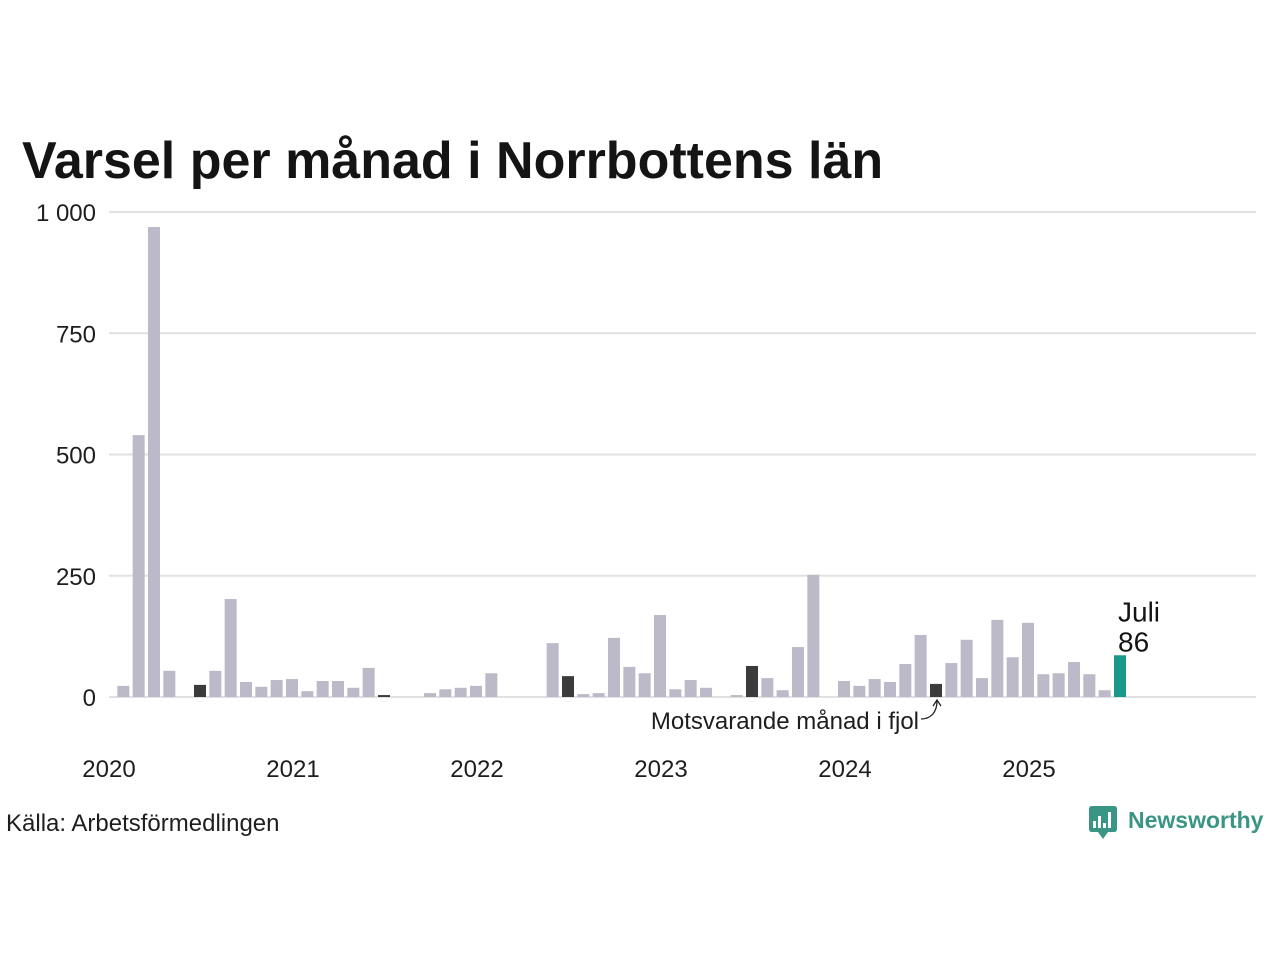 The image size is (1280, 960). I want to click on annotation-previous-year: Motsvarande månad i fjol, so click(785, 721).